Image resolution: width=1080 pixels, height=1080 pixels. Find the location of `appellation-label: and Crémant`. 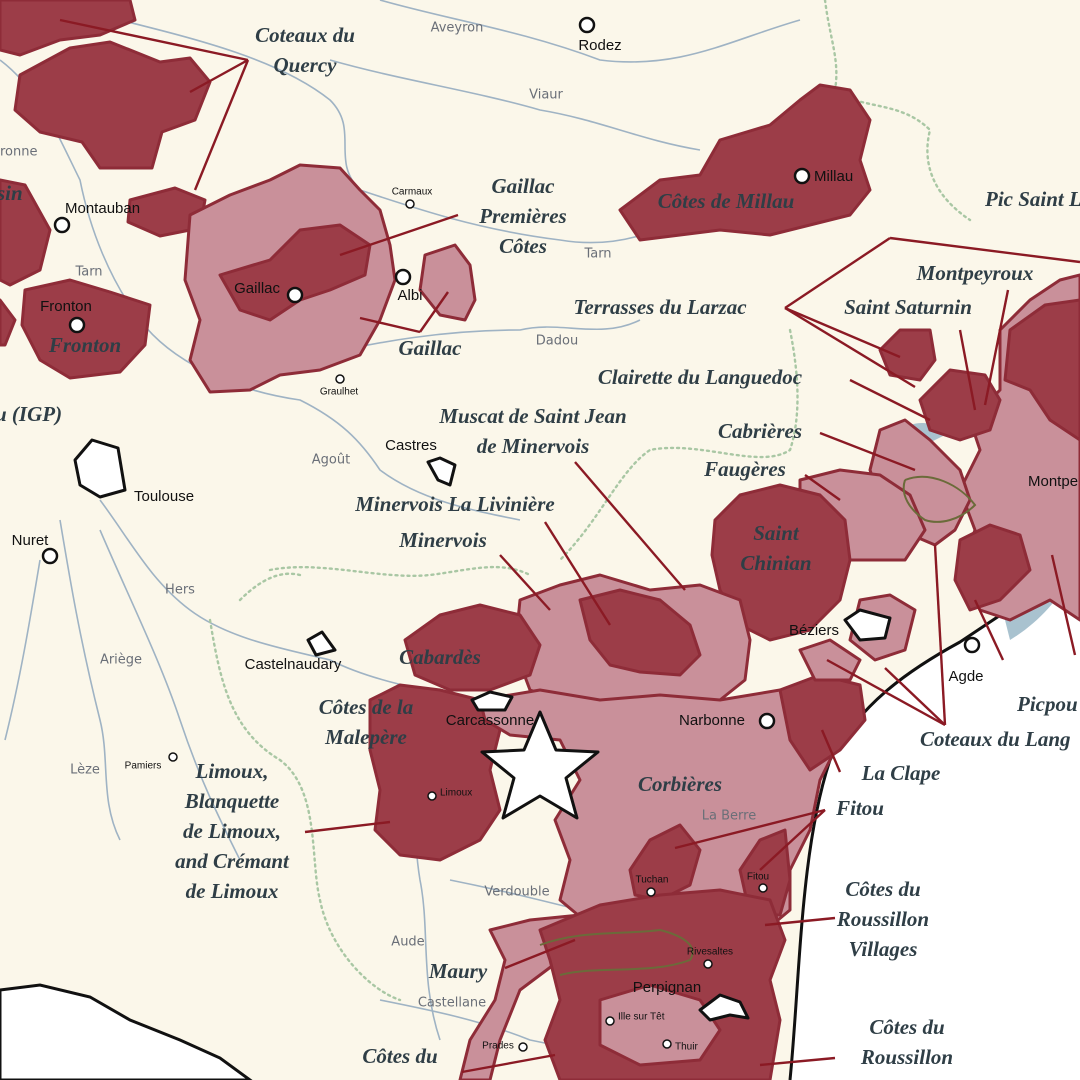

appellation-label: and Crémant is located at coordinates (232, 861).